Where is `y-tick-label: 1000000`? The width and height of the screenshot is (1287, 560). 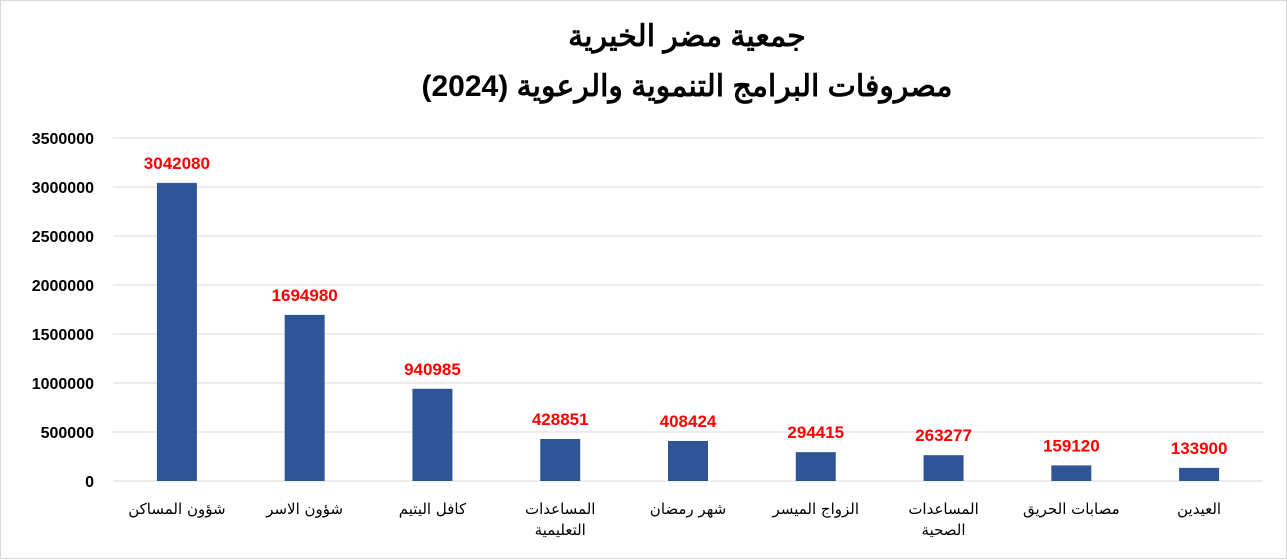
y-tick-label: 1000000 is located at coordinates (63, 384).